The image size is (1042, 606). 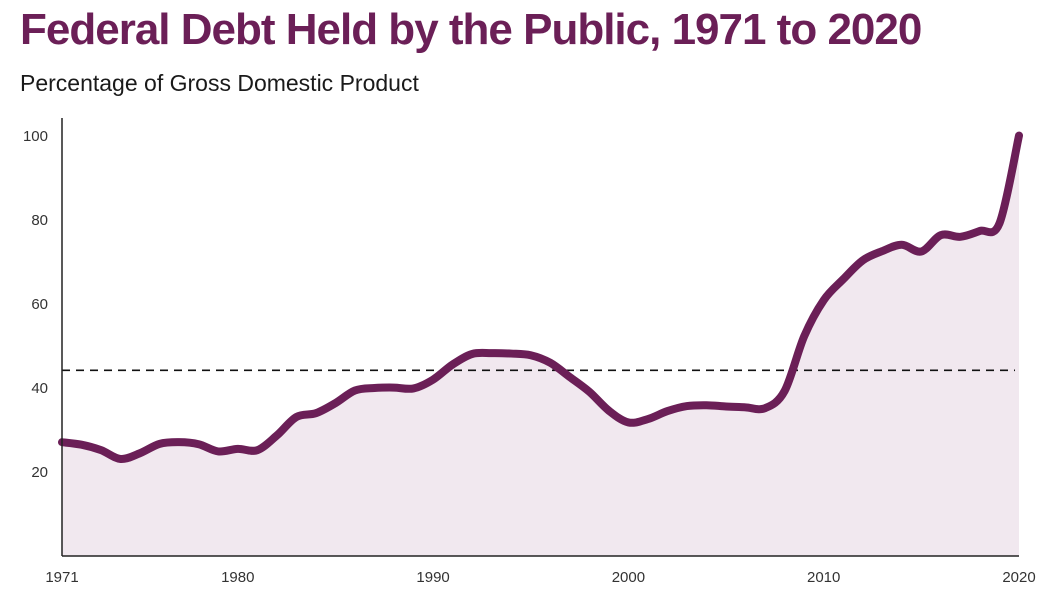 What do you see at coordinates (1018, 577) in the screenshot?
I see `x-tick-label: 2020` at bounding box center [1018, 577].